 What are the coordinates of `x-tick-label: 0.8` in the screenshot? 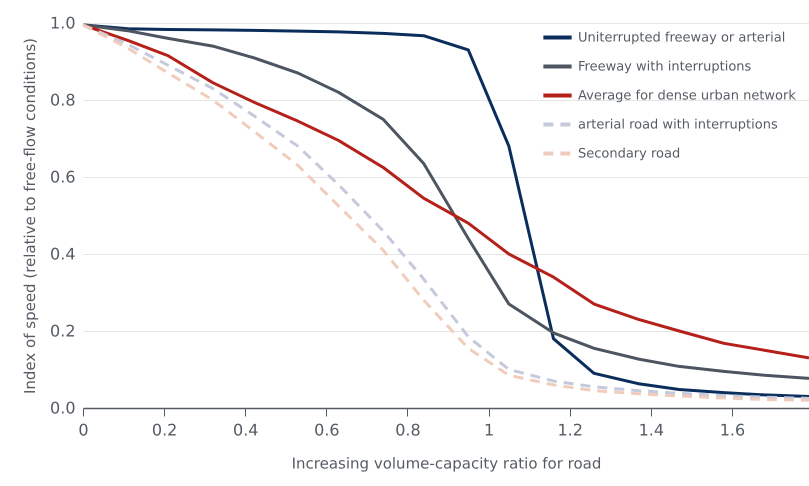 It's located at (408, 430).